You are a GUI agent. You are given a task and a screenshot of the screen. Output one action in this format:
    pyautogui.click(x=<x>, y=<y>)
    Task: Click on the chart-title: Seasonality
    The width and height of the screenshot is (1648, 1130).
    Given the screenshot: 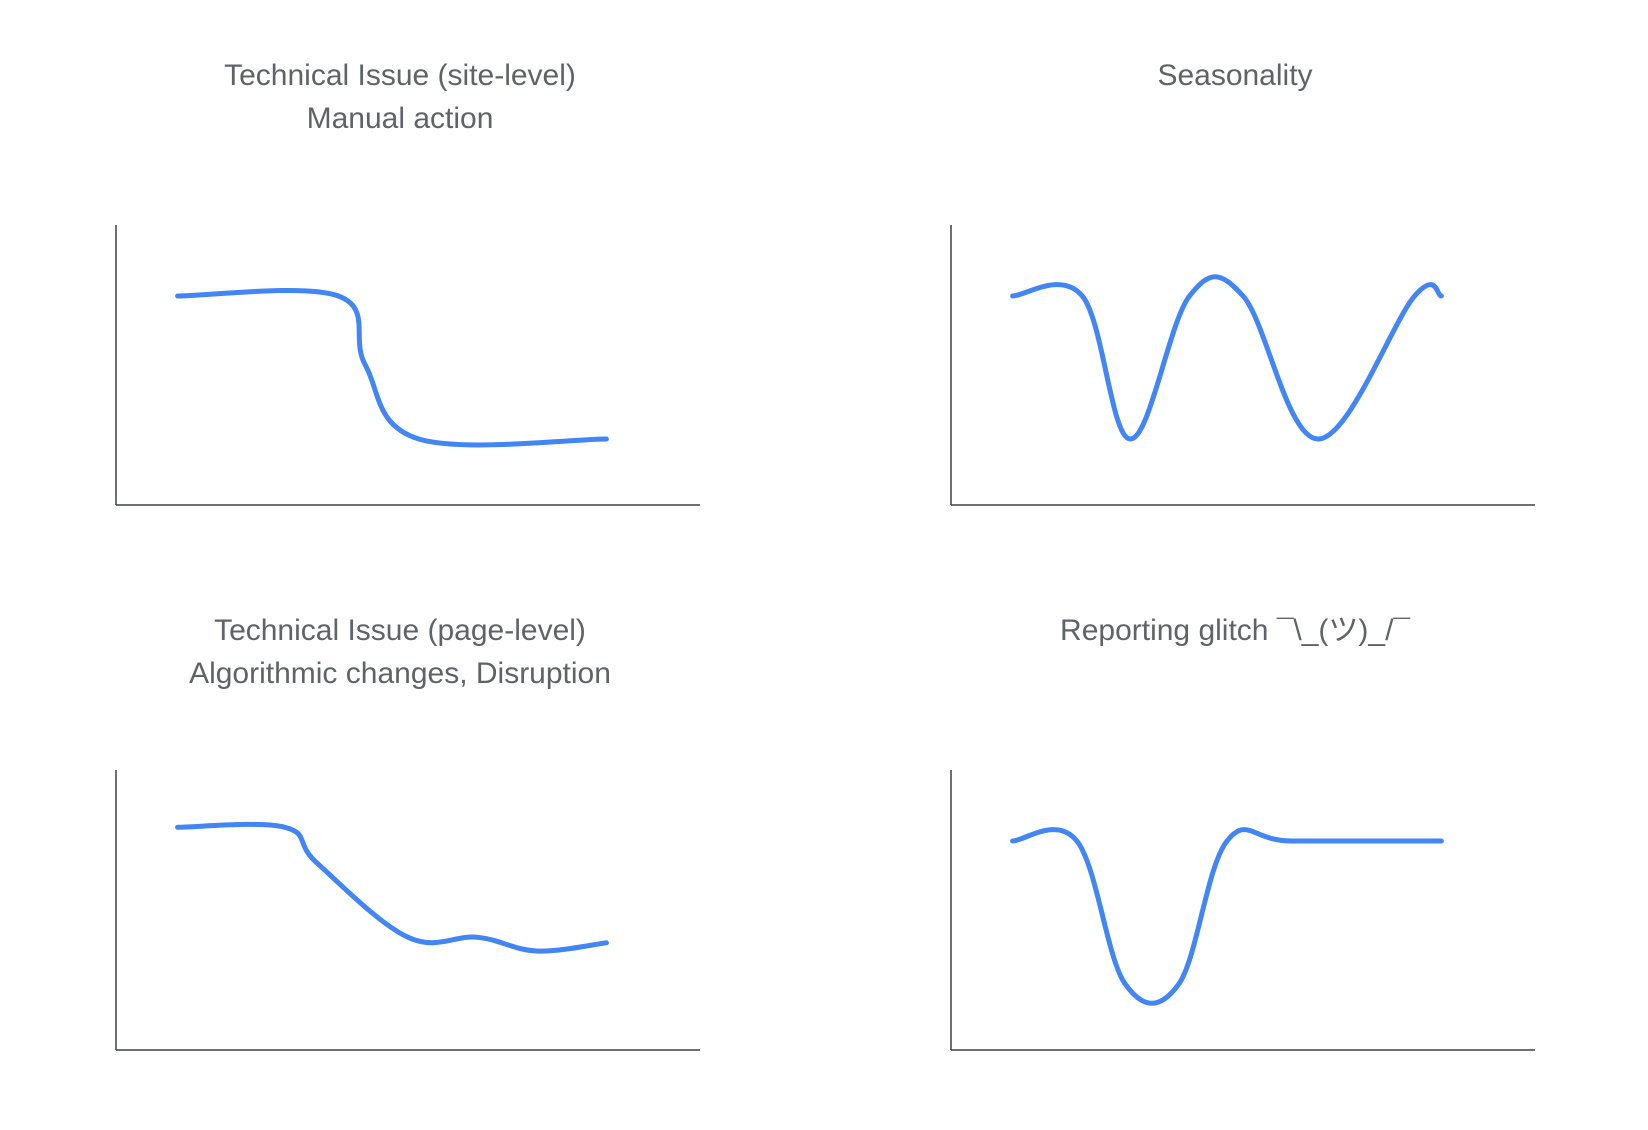 What is the action you would take?
    pyautogui.click(x=1235, y=75)
    